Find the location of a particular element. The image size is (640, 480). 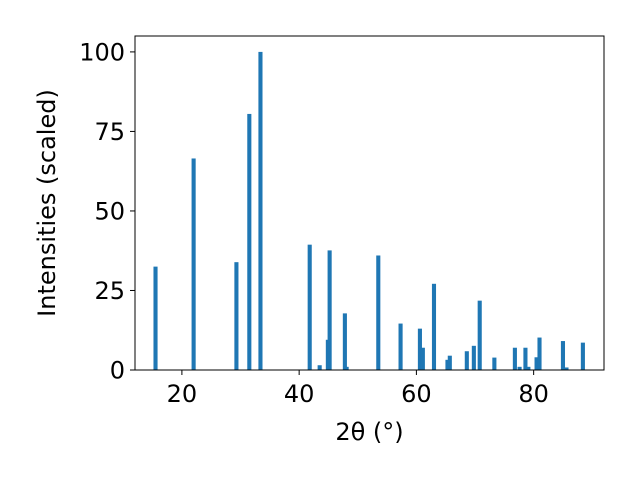

y-tick-label-3: 75 is located at coordinates (109, 132).